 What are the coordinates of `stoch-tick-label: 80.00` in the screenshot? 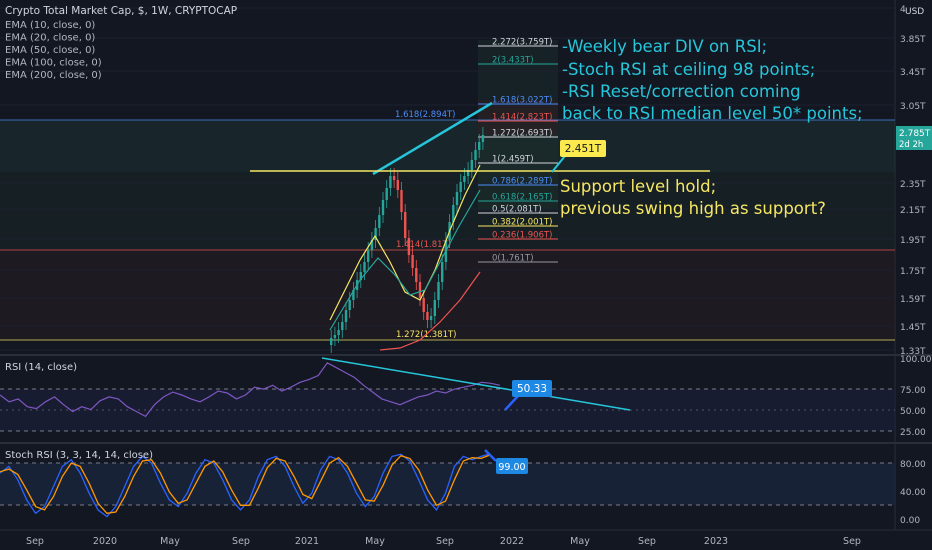 It's located at (913, 465).